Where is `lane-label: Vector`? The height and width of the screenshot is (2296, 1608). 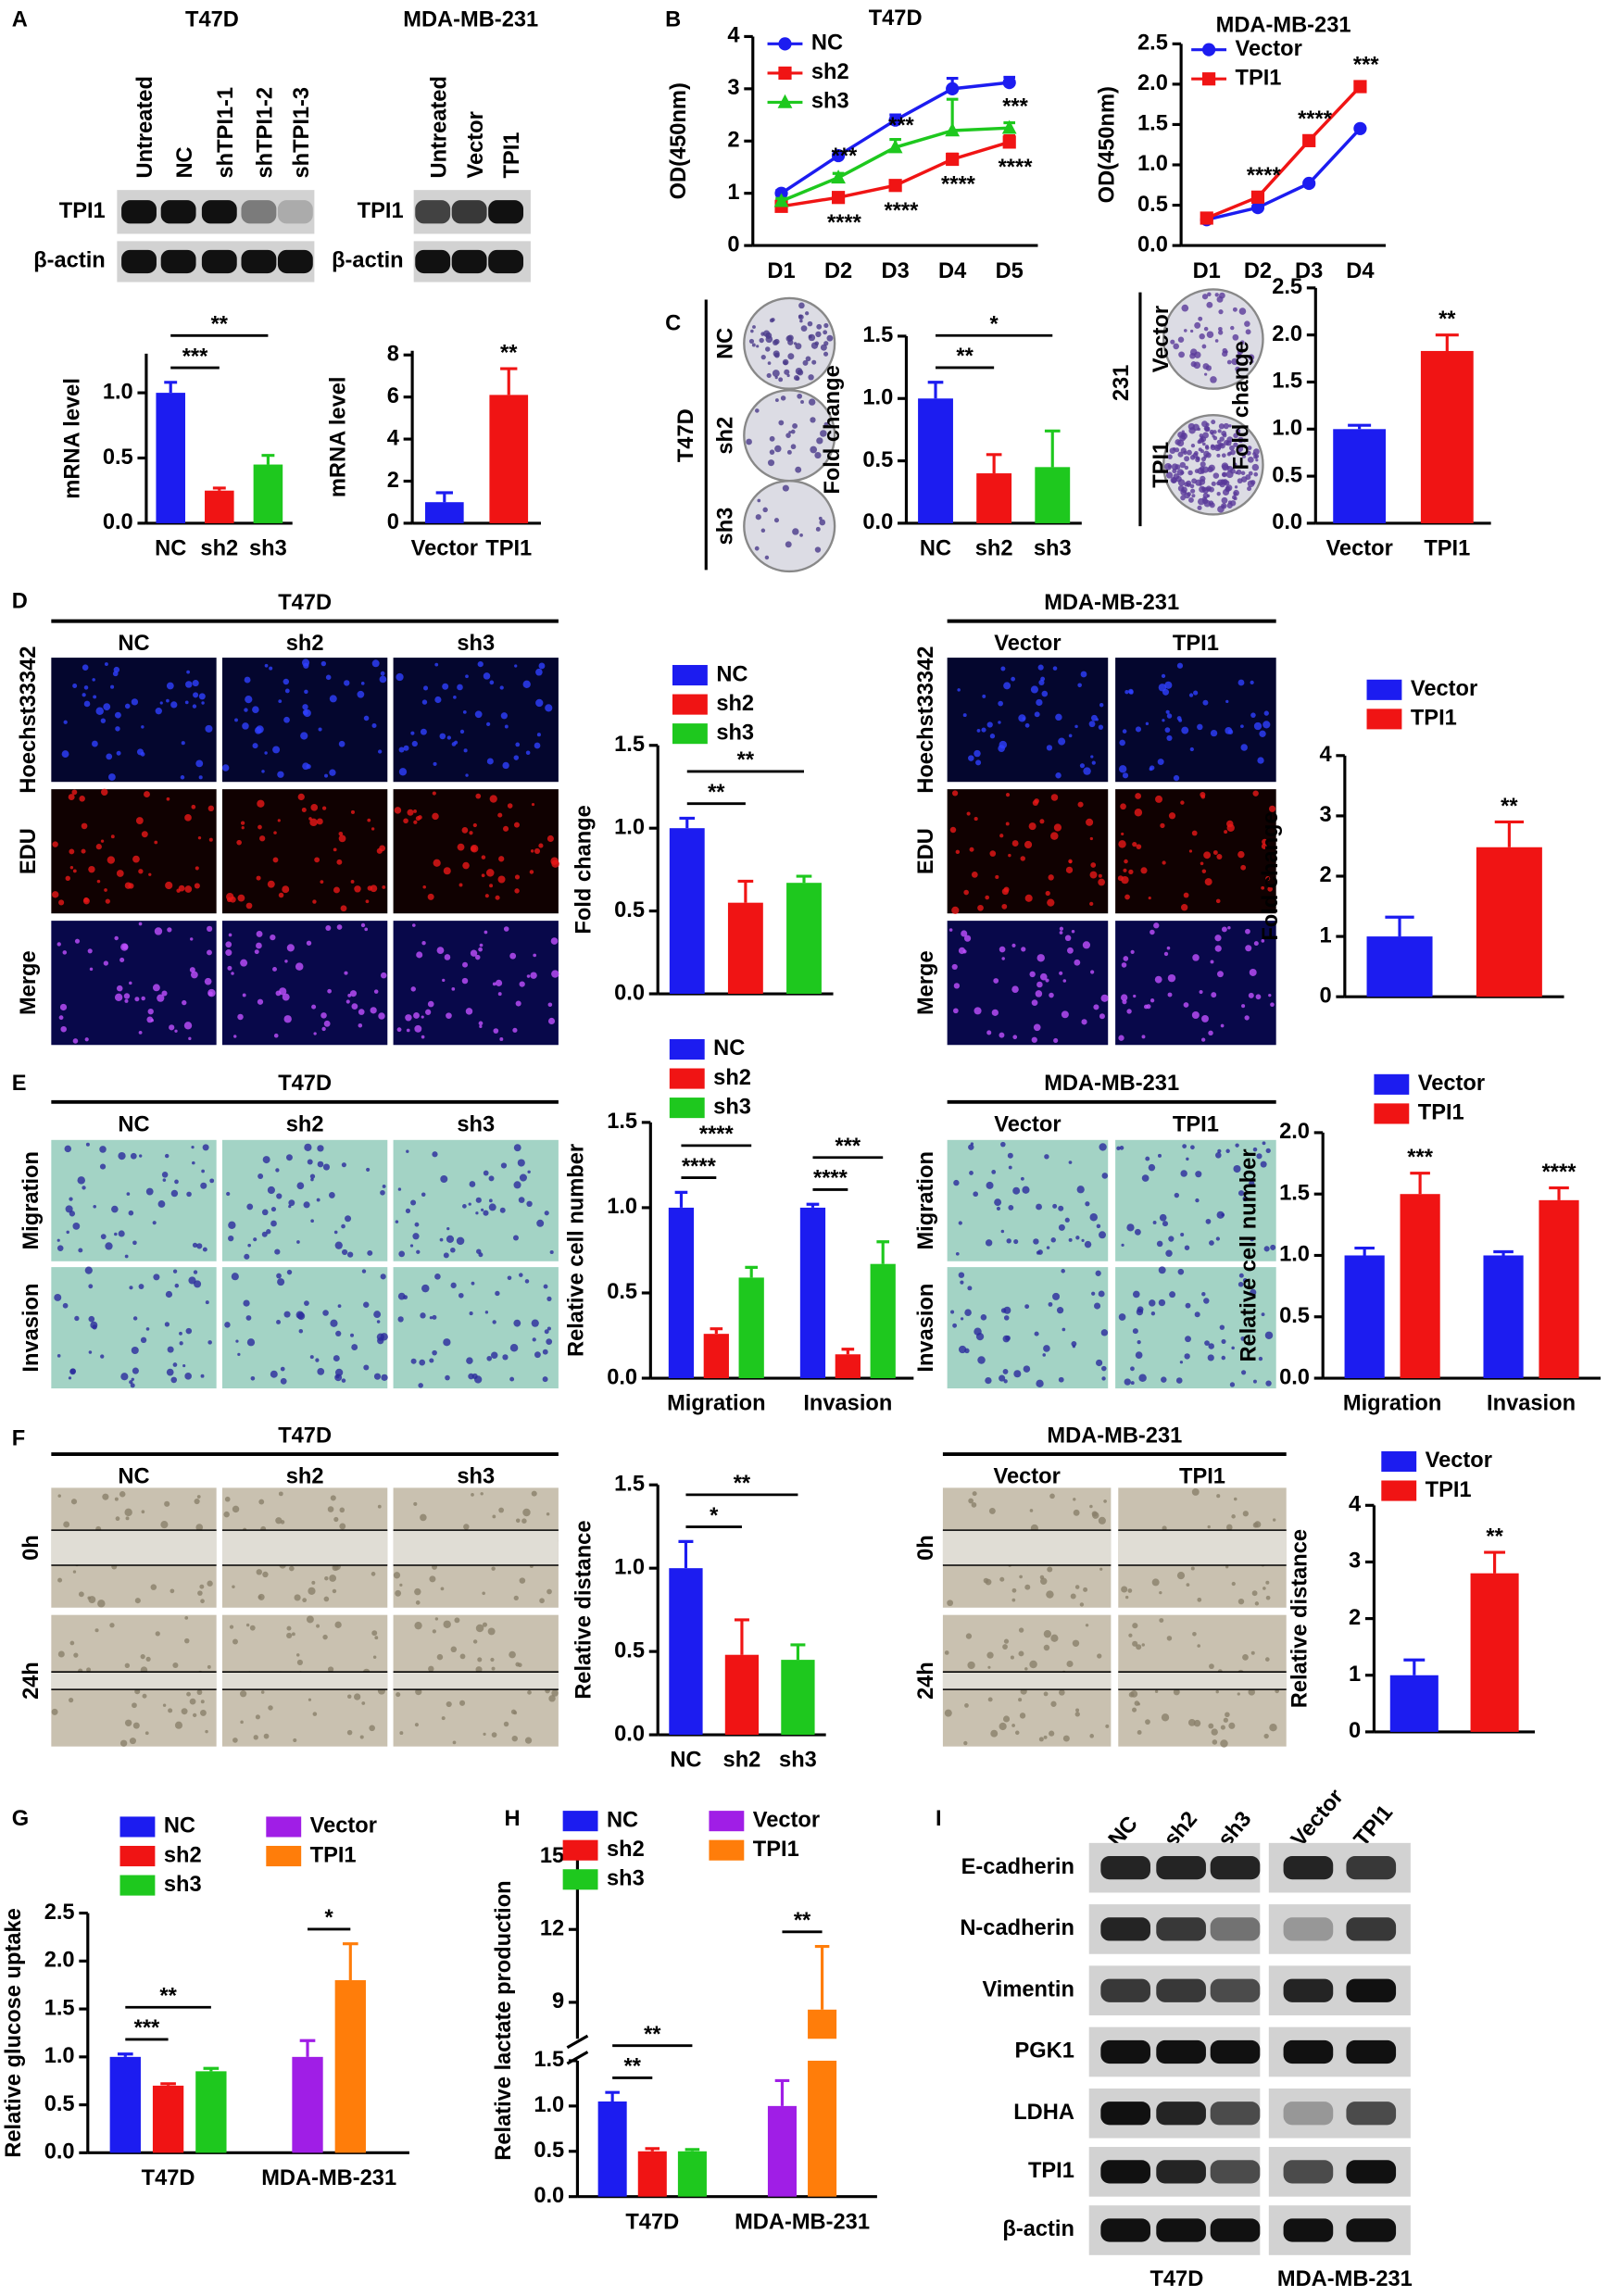 lane-label: Vector is located at coordinates (476, 144).